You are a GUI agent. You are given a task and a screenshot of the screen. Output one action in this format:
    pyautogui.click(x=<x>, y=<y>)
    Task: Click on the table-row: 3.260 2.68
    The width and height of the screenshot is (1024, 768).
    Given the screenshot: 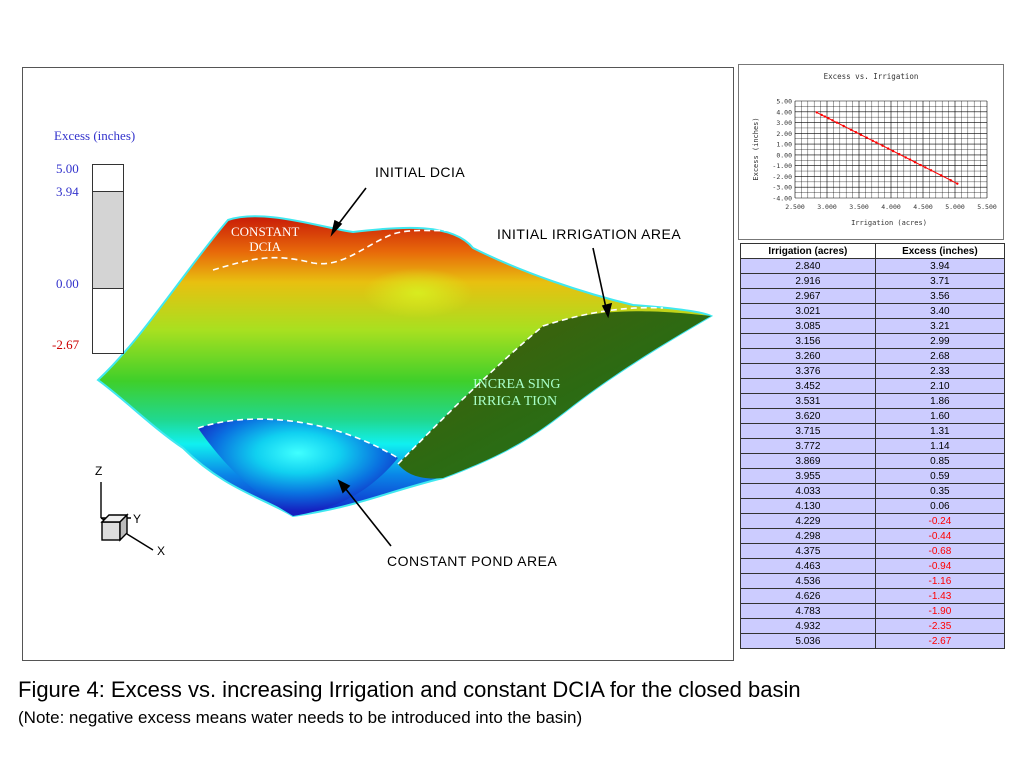 What is the action you would take?
    pyautogui.click(x=873, y=356)
    